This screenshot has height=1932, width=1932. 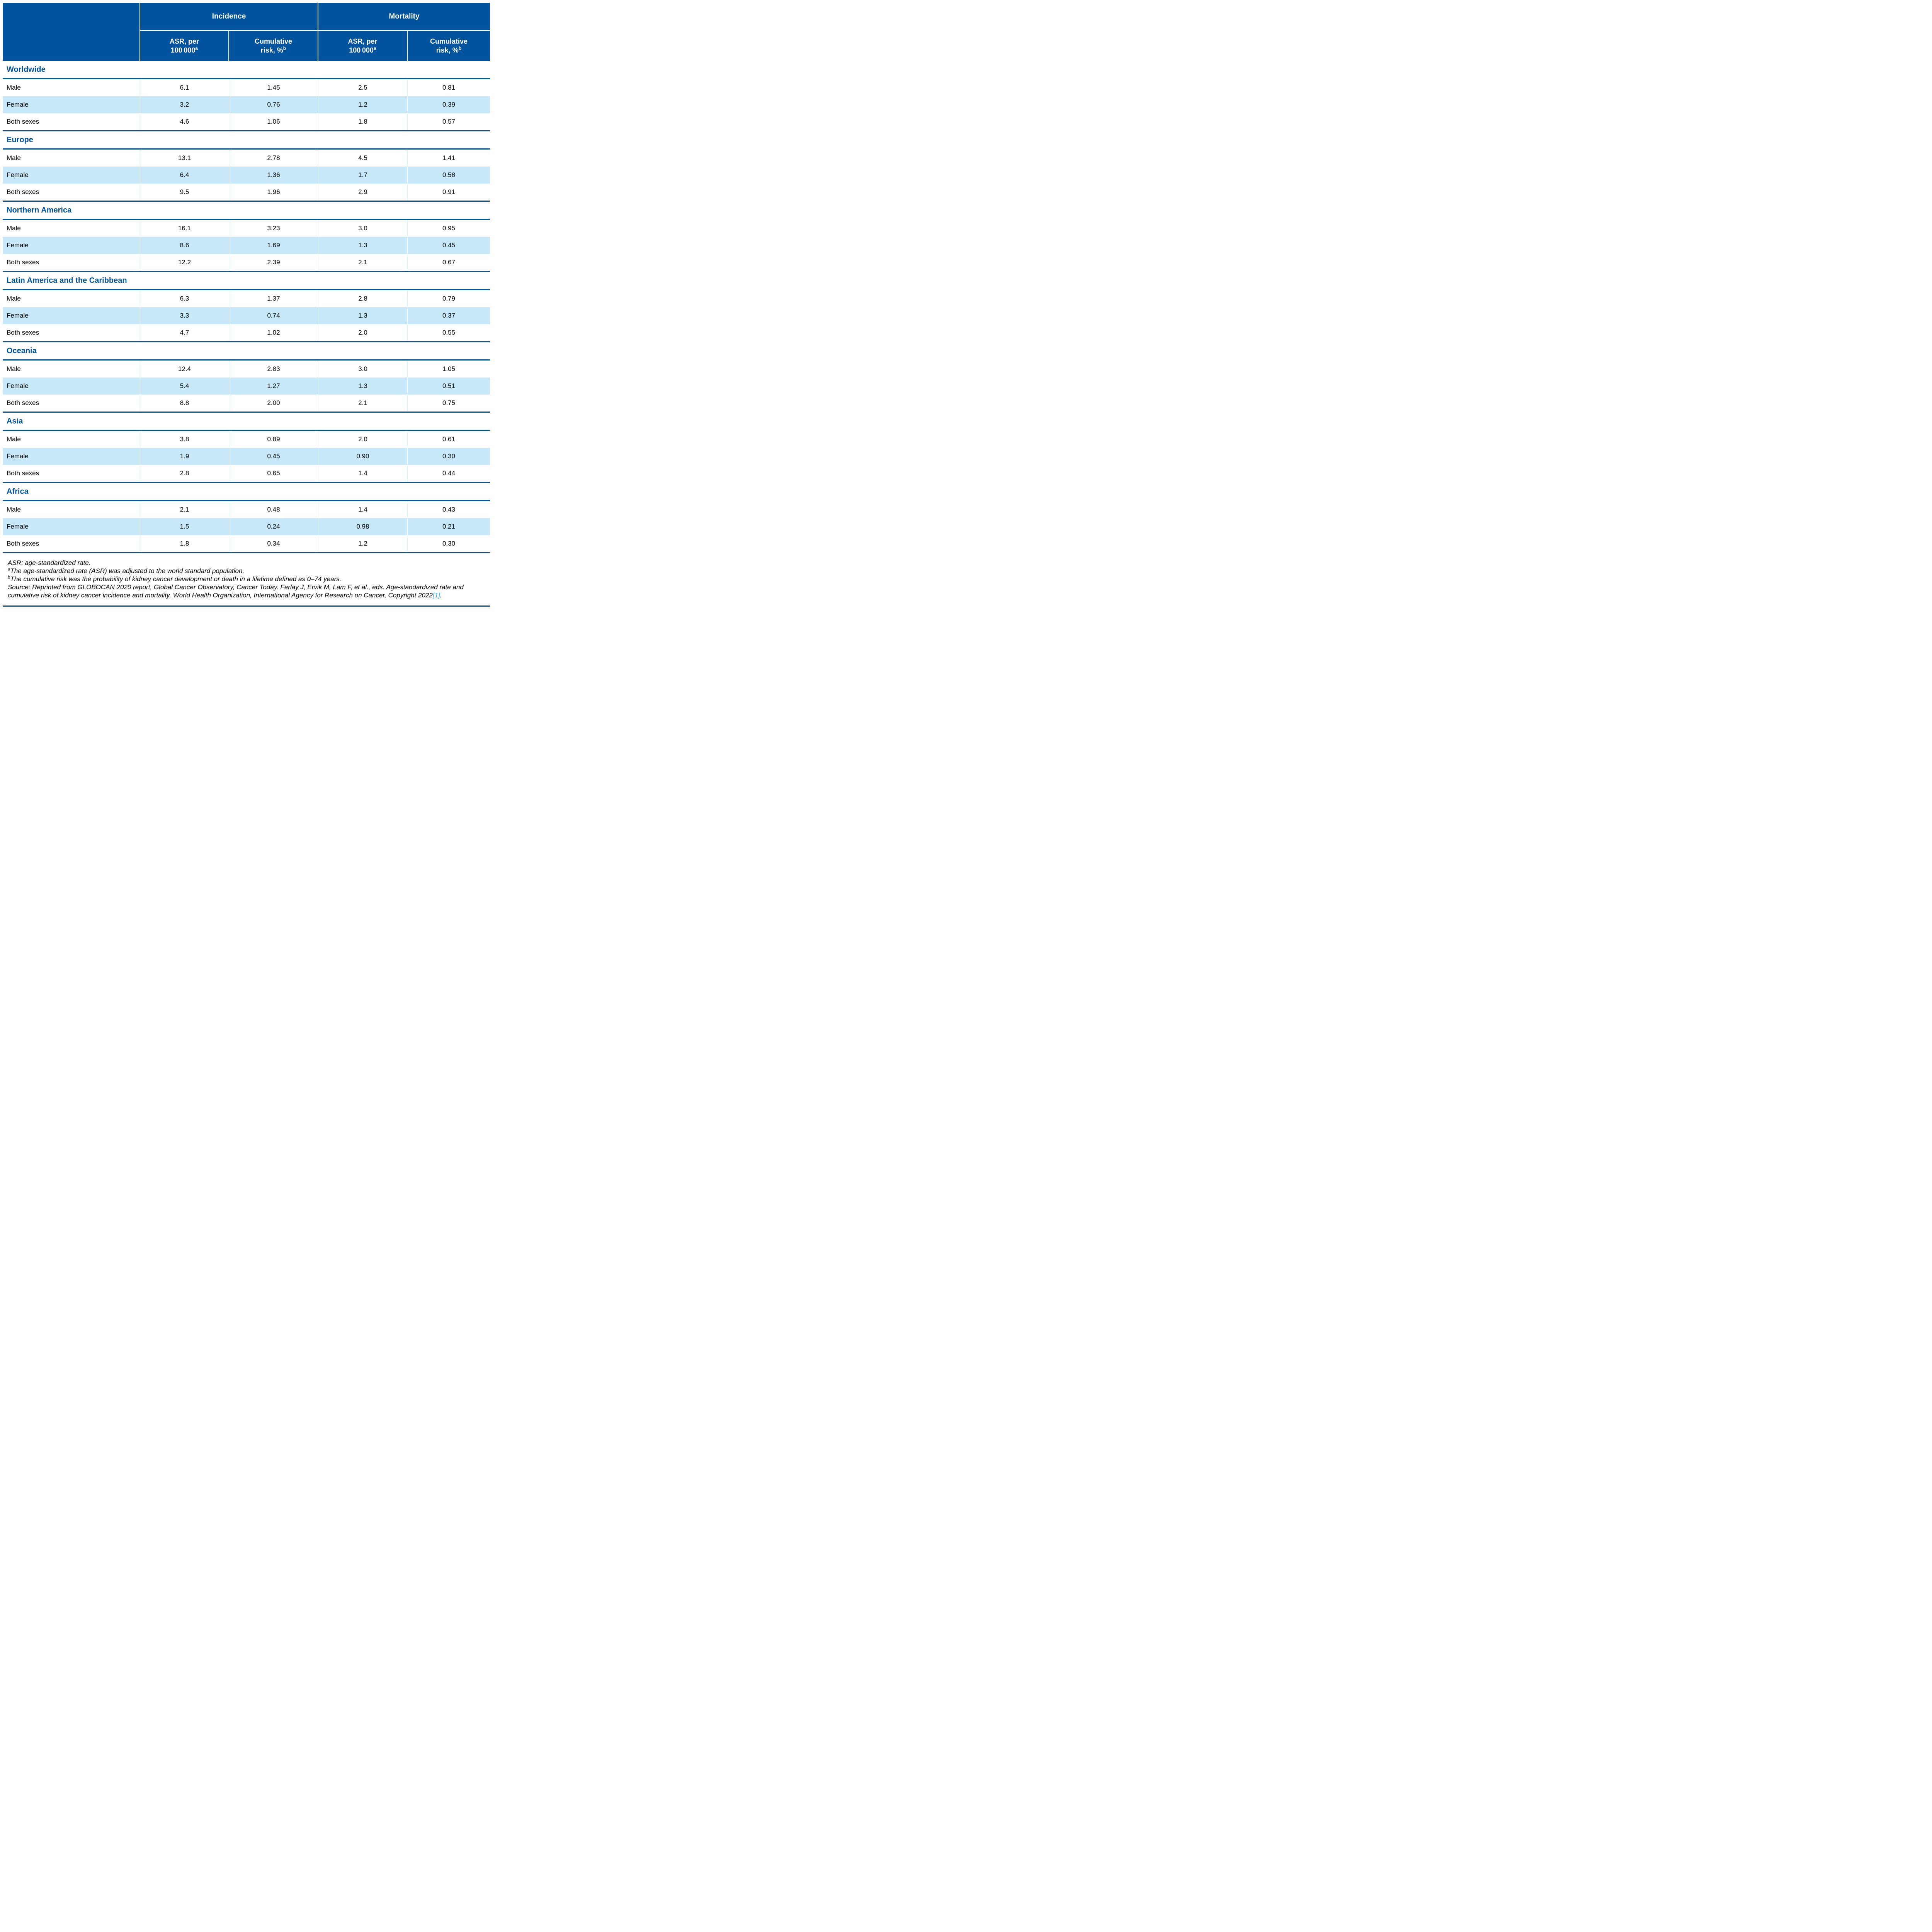 What do you see at coordinates (184, 121) in the screenshot?
I see `cell-incidence-asr: 4.6` at bounding box center [184, 121].